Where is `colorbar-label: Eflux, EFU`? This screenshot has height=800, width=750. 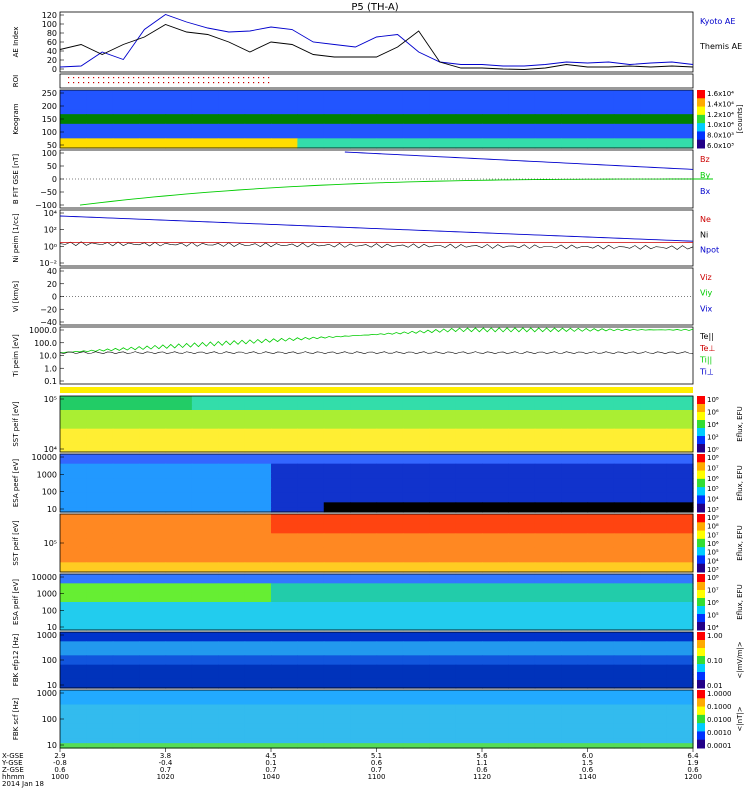 colorbar-label: Eflux, EFU is located at coordinates (740, 542).